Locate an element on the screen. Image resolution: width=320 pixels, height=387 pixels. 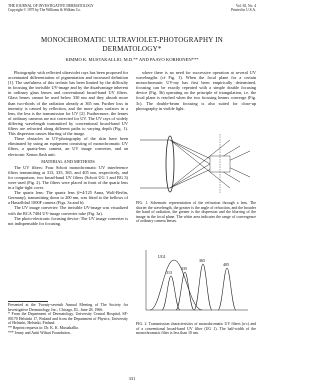
figure-2-graph: UG1 313 335 365 405 is located at coordinates (196, 280).